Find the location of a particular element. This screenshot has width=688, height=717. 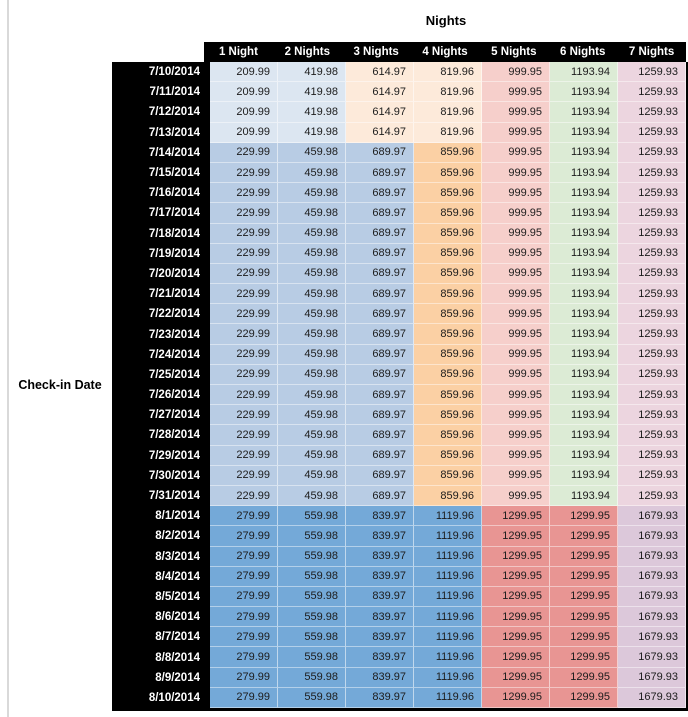

row-header-date: 7/19/2014 is located at coordinates (161, 253).